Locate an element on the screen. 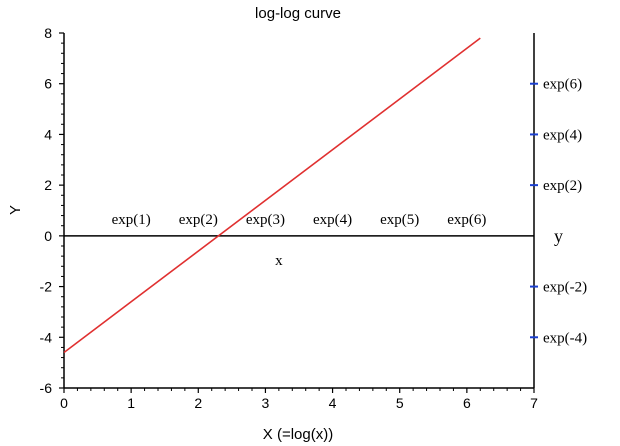 This screenshot has height=446, width=620. y-tick-label: 6 is located at coordinates (48, 84).